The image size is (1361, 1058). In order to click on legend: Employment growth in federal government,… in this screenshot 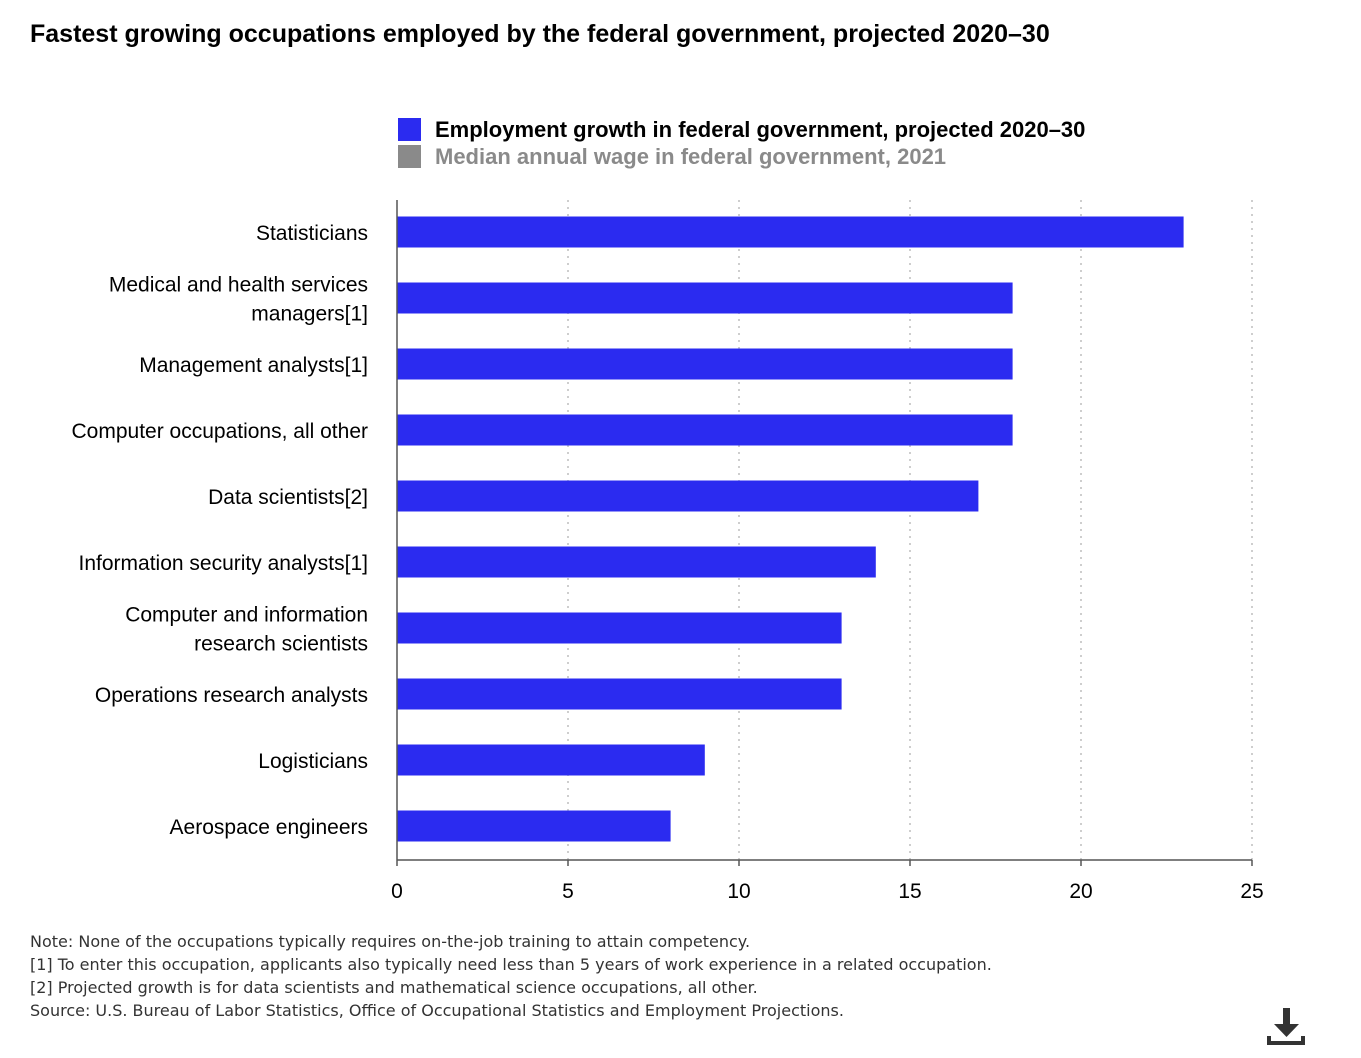, I will do `click(741, 143)`.